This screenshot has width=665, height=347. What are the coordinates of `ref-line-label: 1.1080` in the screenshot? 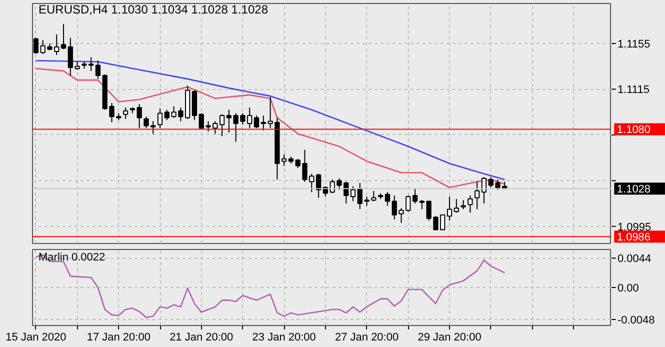 It's located at (633, 130).